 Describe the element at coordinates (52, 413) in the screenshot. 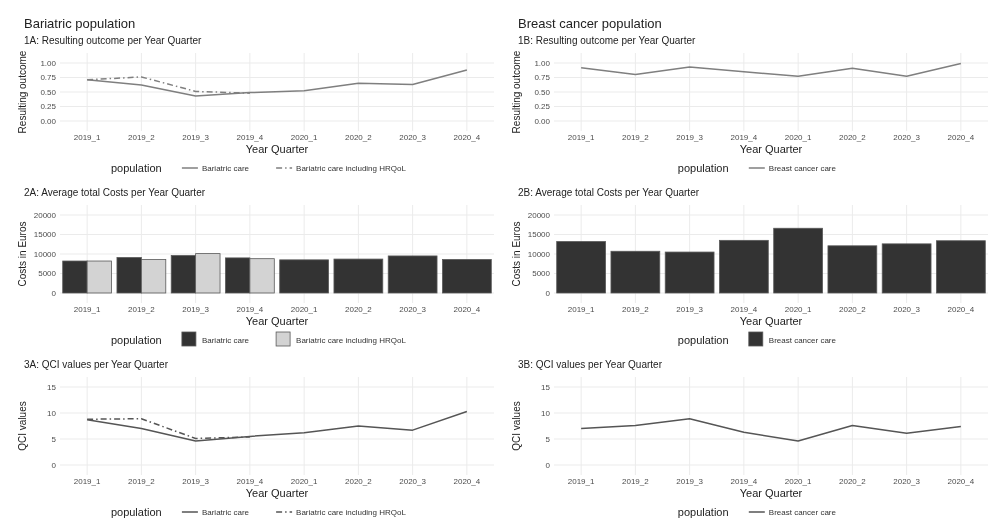

I see `y-tick-label: 10` at that location.